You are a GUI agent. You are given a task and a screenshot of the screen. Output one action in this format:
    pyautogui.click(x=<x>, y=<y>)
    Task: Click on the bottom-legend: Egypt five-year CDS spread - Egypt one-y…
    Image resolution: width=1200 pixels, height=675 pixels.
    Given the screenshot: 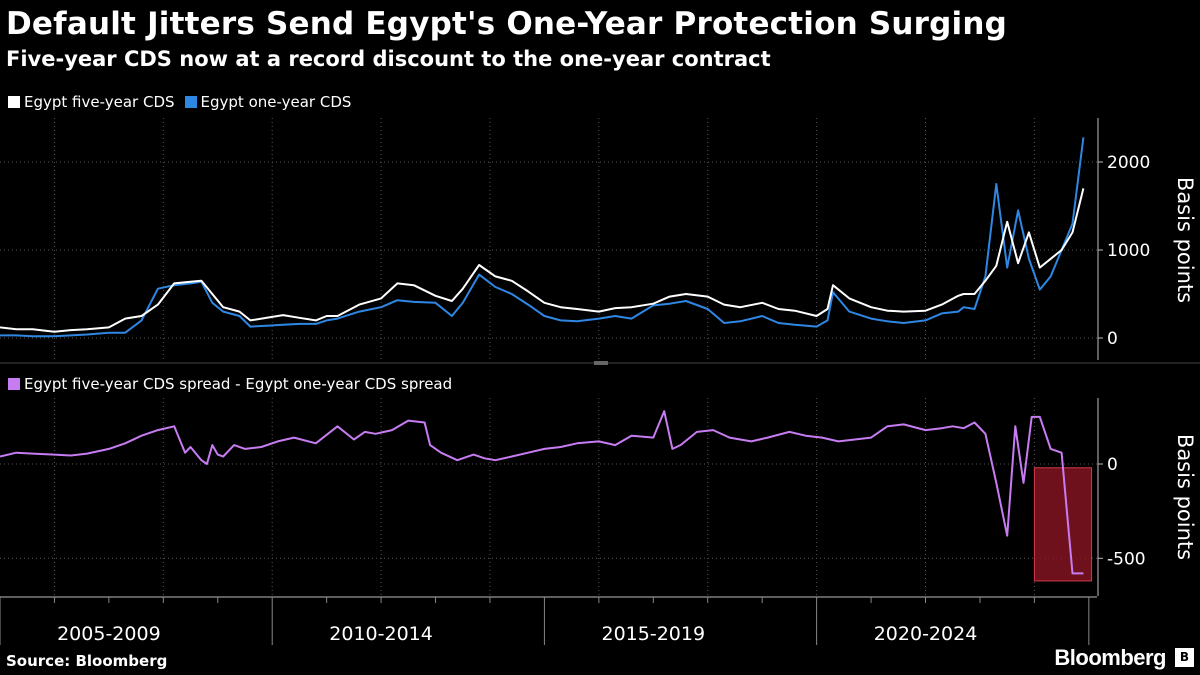 What is the action you would take?
    pyautogui.click(x=235, y=384)
    